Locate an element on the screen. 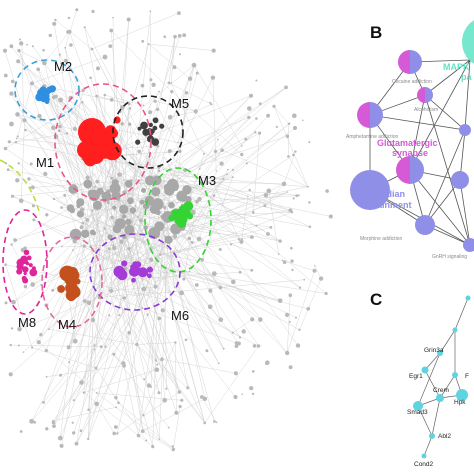 Image resolution: width=474 pixels, height=474 pixels. panel-c-labels: Grin3a Egr1 F Crem Smad3 Hpk Abl2 Cond2 is located at coordinates (438, 407).